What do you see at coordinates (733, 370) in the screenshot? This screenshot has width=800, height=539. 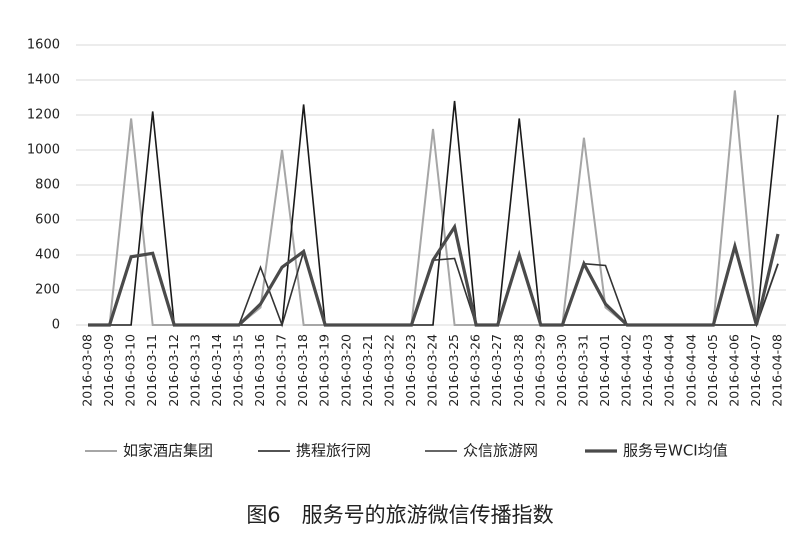 I see `x-tick-label: 2016-04-06` at bounding box center [733, 370].